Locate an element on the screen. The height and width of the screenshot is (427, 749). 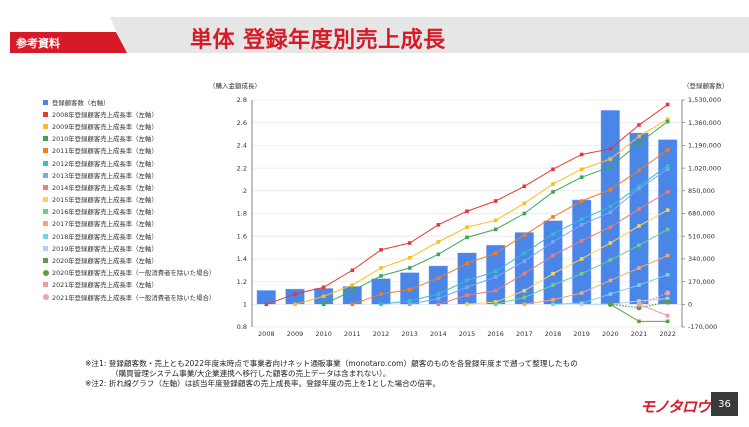
legend-label: 2014年登録顧客売上成長率（左軸） is located at coordinates (105, 187).